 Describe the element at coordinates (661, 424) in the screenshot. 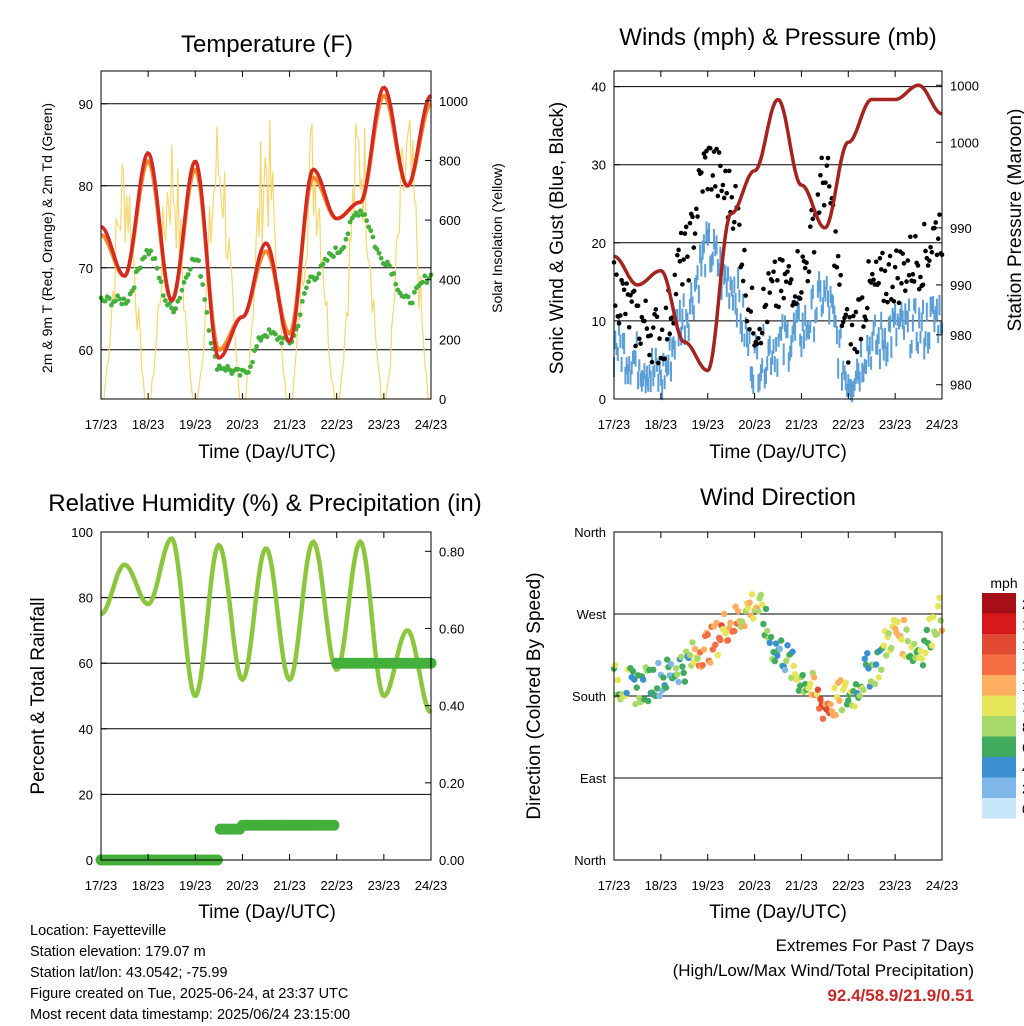

I see `winds-xtick-label: 18/23` at that location.